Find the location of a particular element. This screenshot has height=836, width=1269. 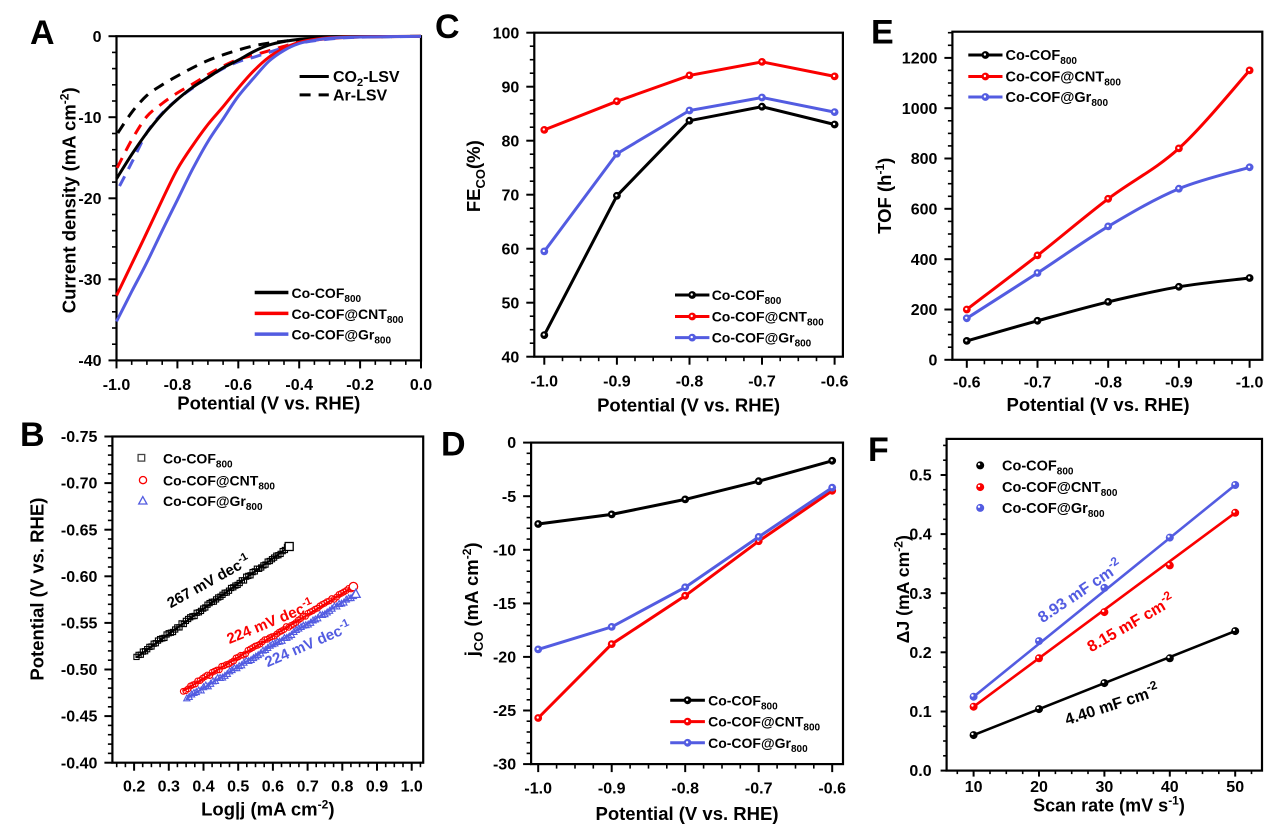

svg-text: 400 is located at coordinates (924, 260).